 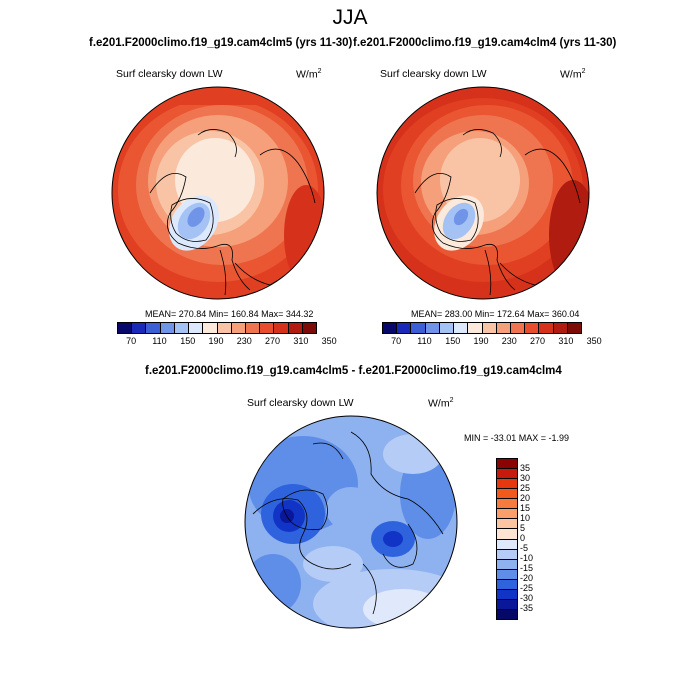 What do you see at coordinates (300, 403) in the screenshot?
I see `diff-variable-label: Surf clearsky down LW` at bounding box center [300, 403].